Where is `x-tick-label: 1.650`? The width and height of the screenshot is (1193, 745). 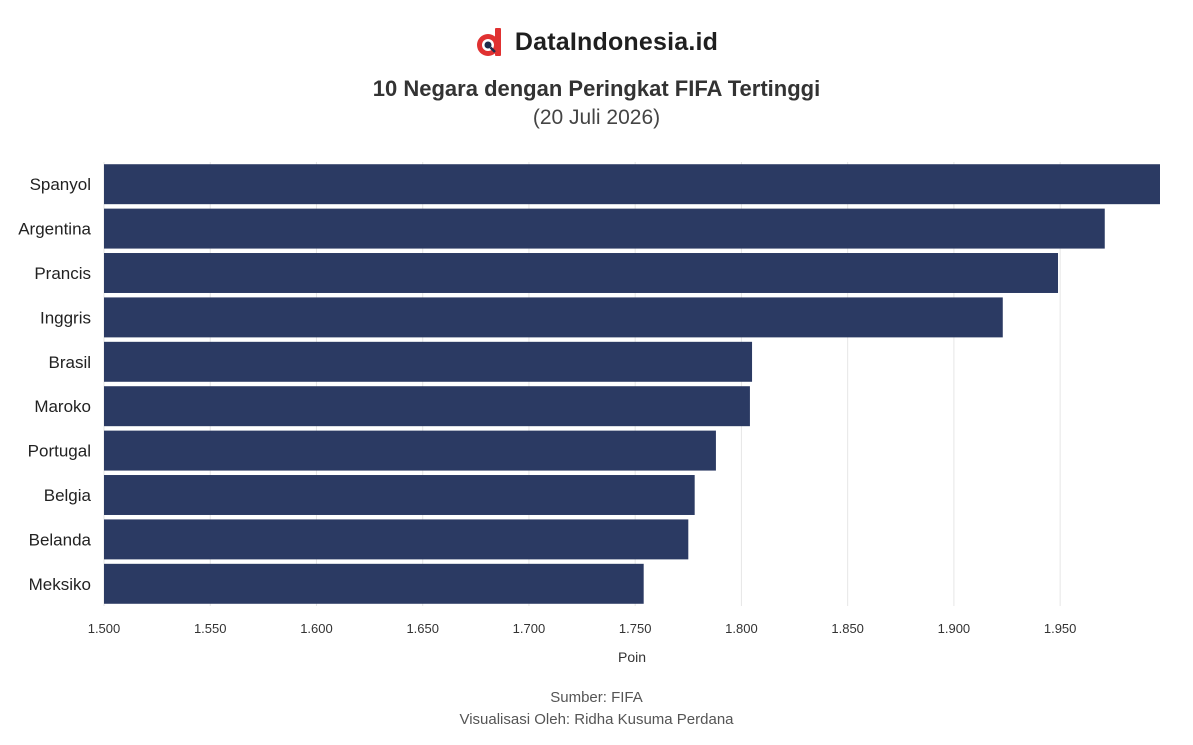
x-tick-label: 1.650 is located at coordinates (422, 628).